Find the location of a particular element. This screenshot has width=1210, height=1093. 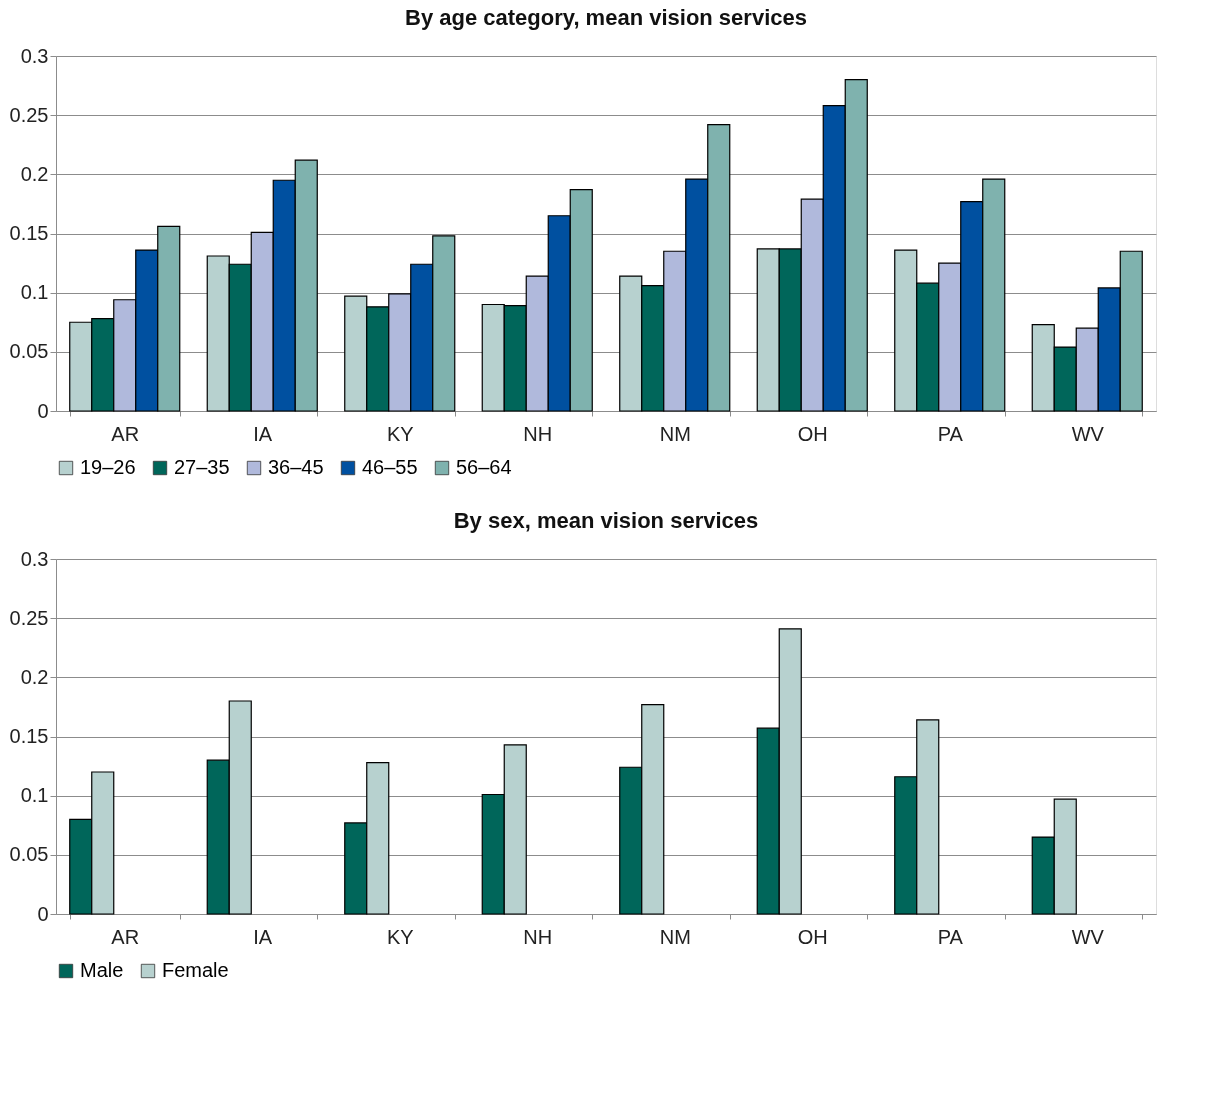

chart-title: By age category, mean vision services is located at coordinates (606, 17).